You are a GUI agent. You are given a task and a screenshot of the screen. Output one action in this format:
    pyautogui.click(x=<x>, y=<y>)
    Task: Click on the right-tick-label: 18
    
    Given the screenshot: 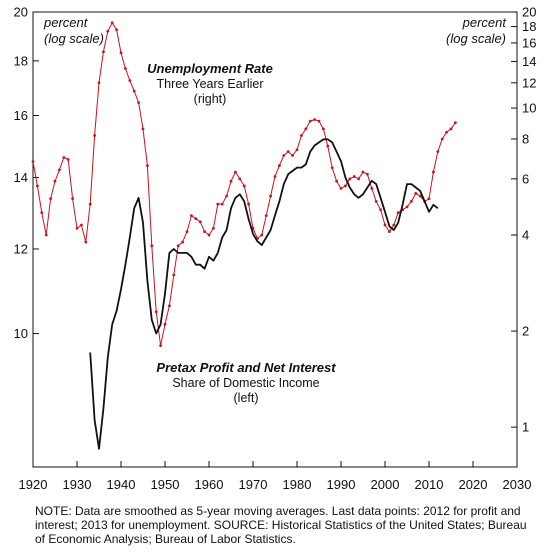 What is the action you would take?
    pyautogui.click(x=529, y=26)
    